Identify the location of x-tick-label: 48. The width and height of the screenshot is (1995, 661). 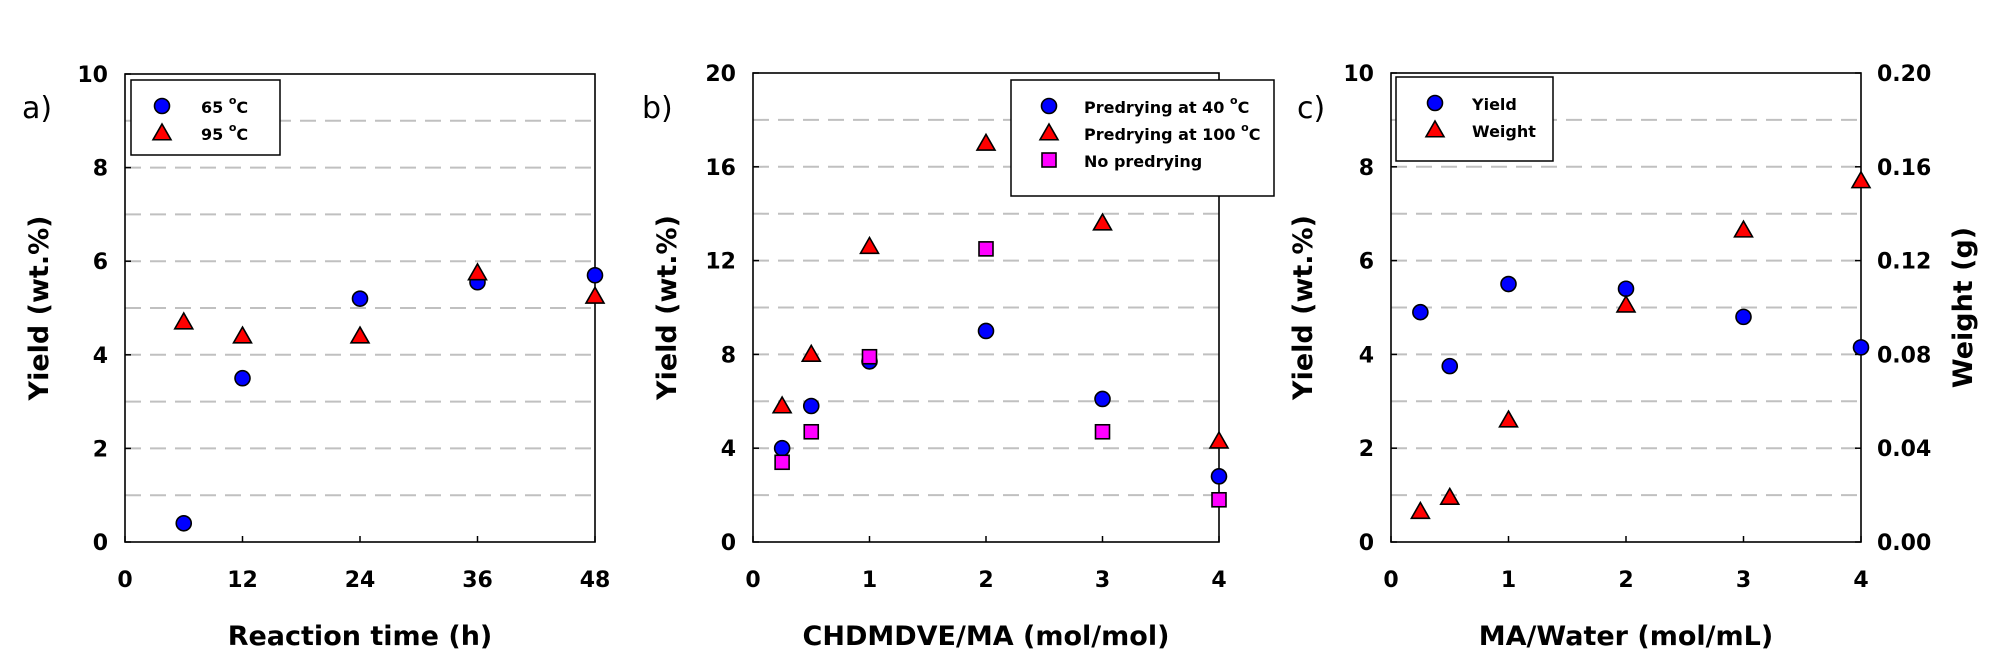
(595, 580).